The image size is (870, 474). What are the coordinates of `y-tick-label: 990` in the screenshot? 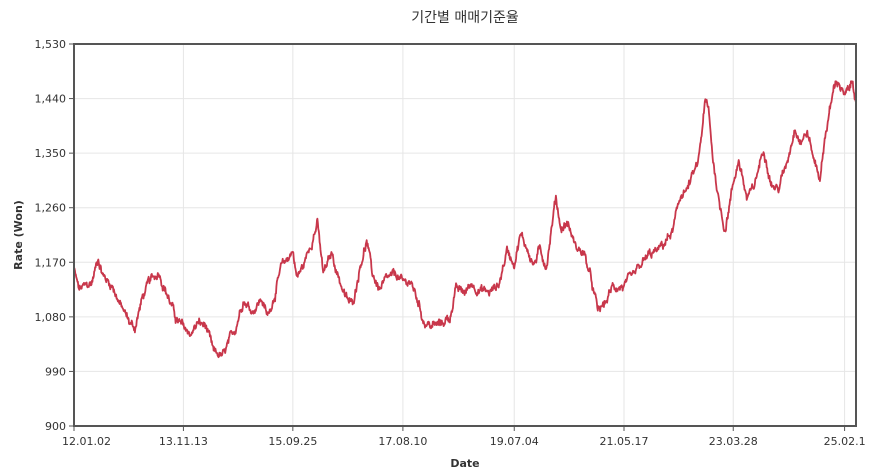 It's located at (55, 371).